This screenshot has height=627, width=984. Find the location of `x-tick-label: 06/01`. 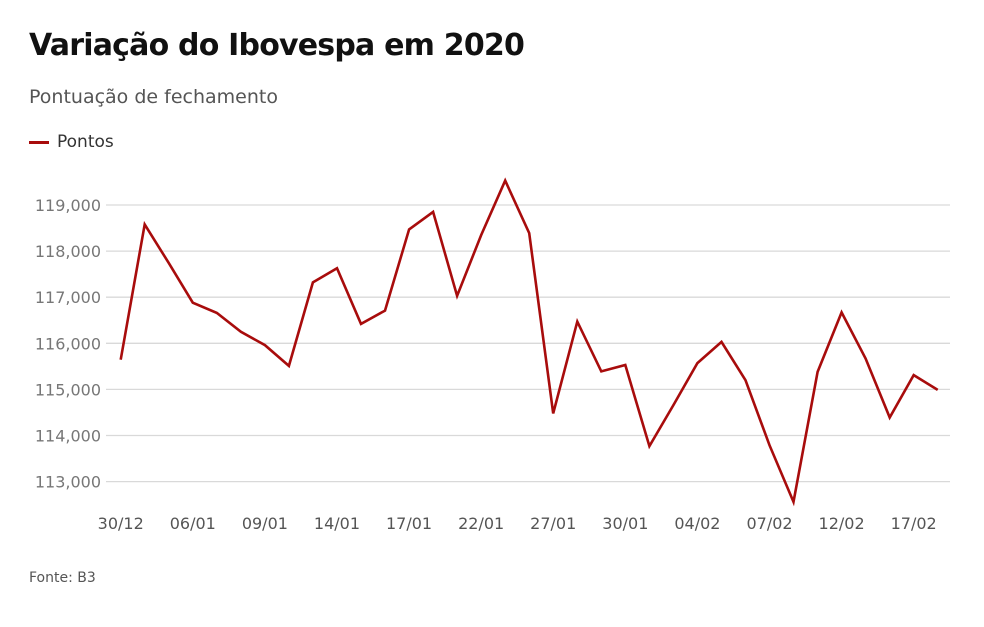

x-tick-label: 06/01 is located at coordinates (193, 523).